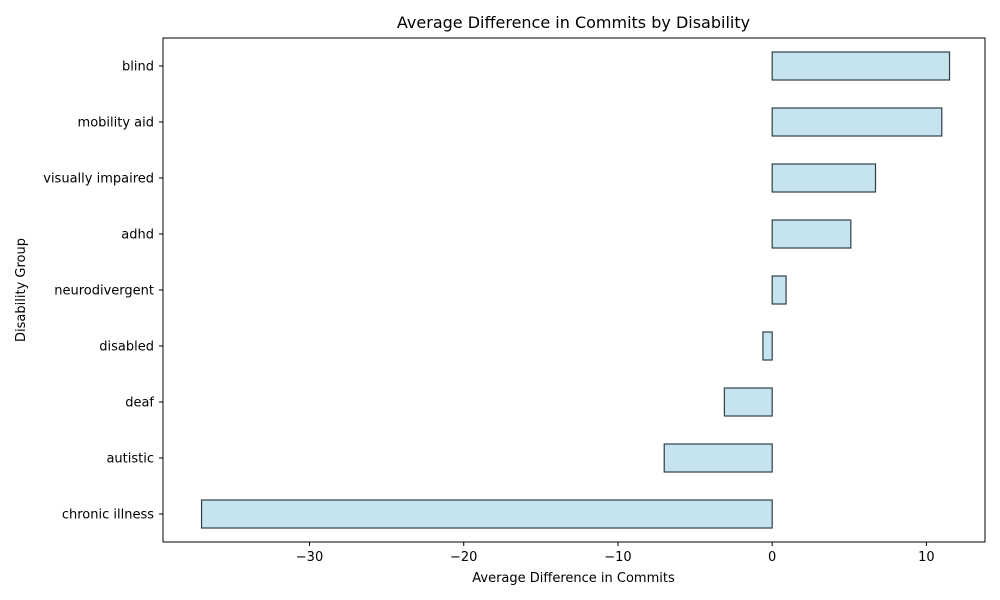  Describe the element at coordinates (617, 557) in the screenshot. I see `x-tick-label: −10` at that location.